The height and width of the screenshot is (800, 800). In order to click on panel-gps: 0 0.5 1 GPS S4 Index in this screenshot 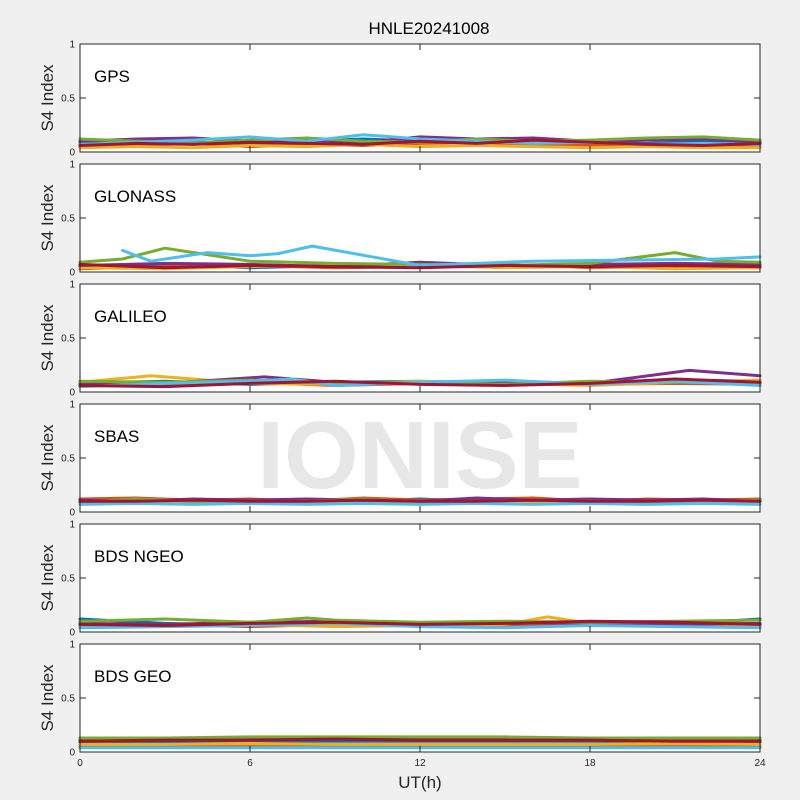, I will do `click(400, 99)`.